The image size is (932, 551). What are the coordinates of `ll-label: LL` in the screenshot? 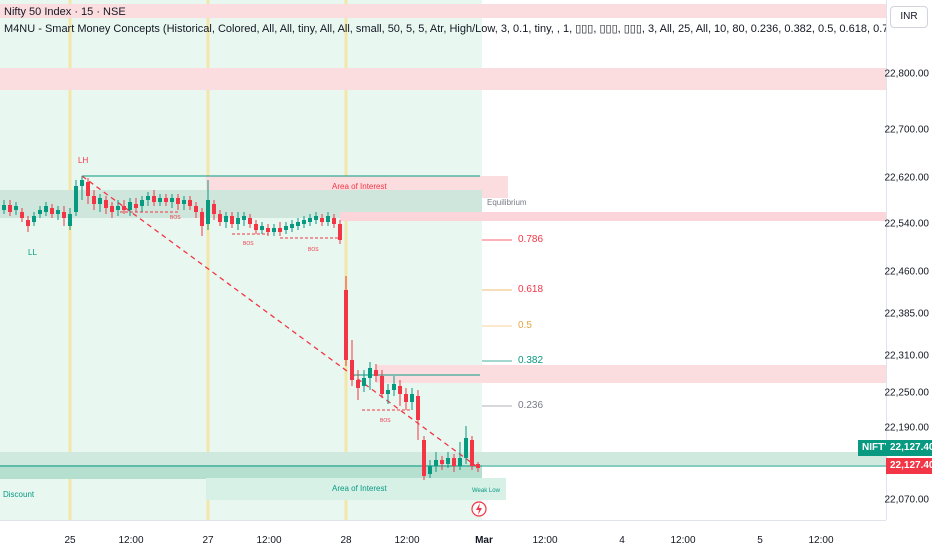 It's located at (32, 252).